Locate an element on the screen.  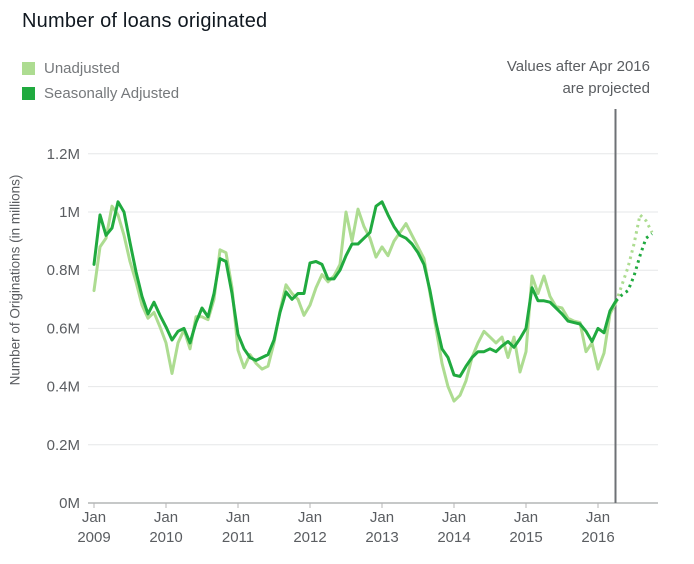
y-tick-label: 1.2M is located at coordinates (63, 154).